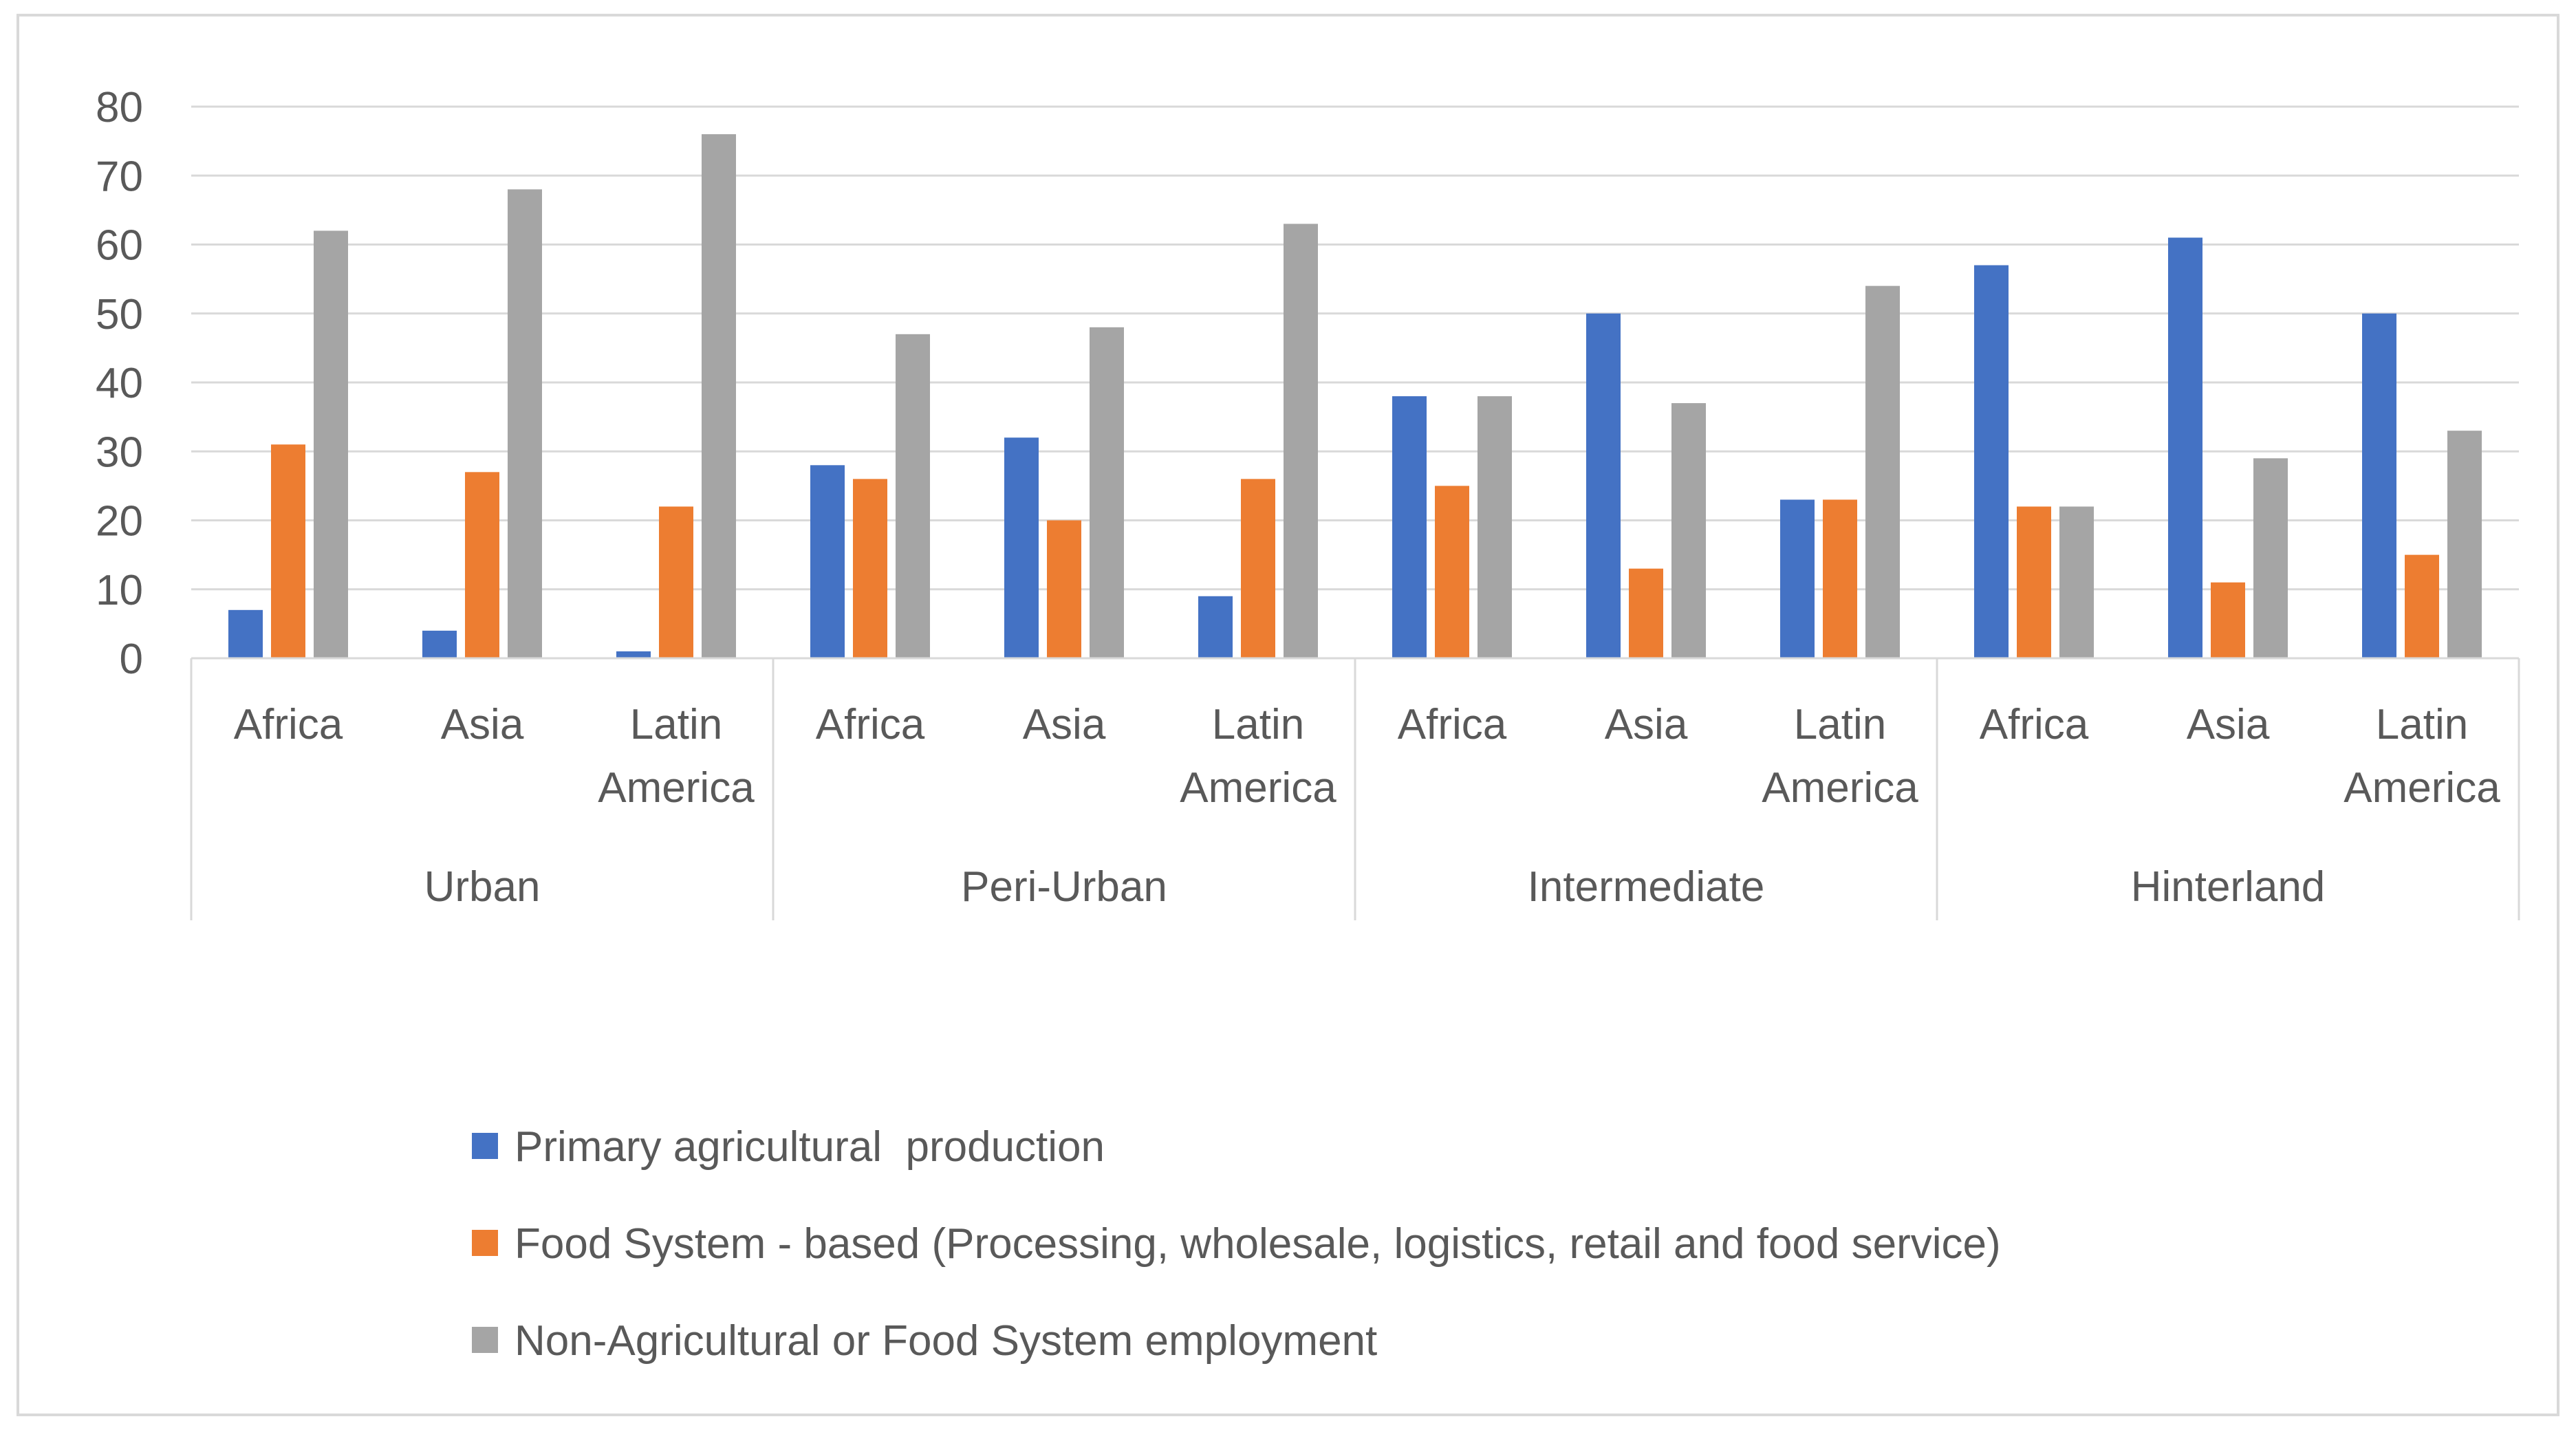 Image resolution: width=2576 pixels, height=1430 pixels. Describe the element at coordinates (119, 107) in the screenshot. I see `y-tick-label: 80` at that location.